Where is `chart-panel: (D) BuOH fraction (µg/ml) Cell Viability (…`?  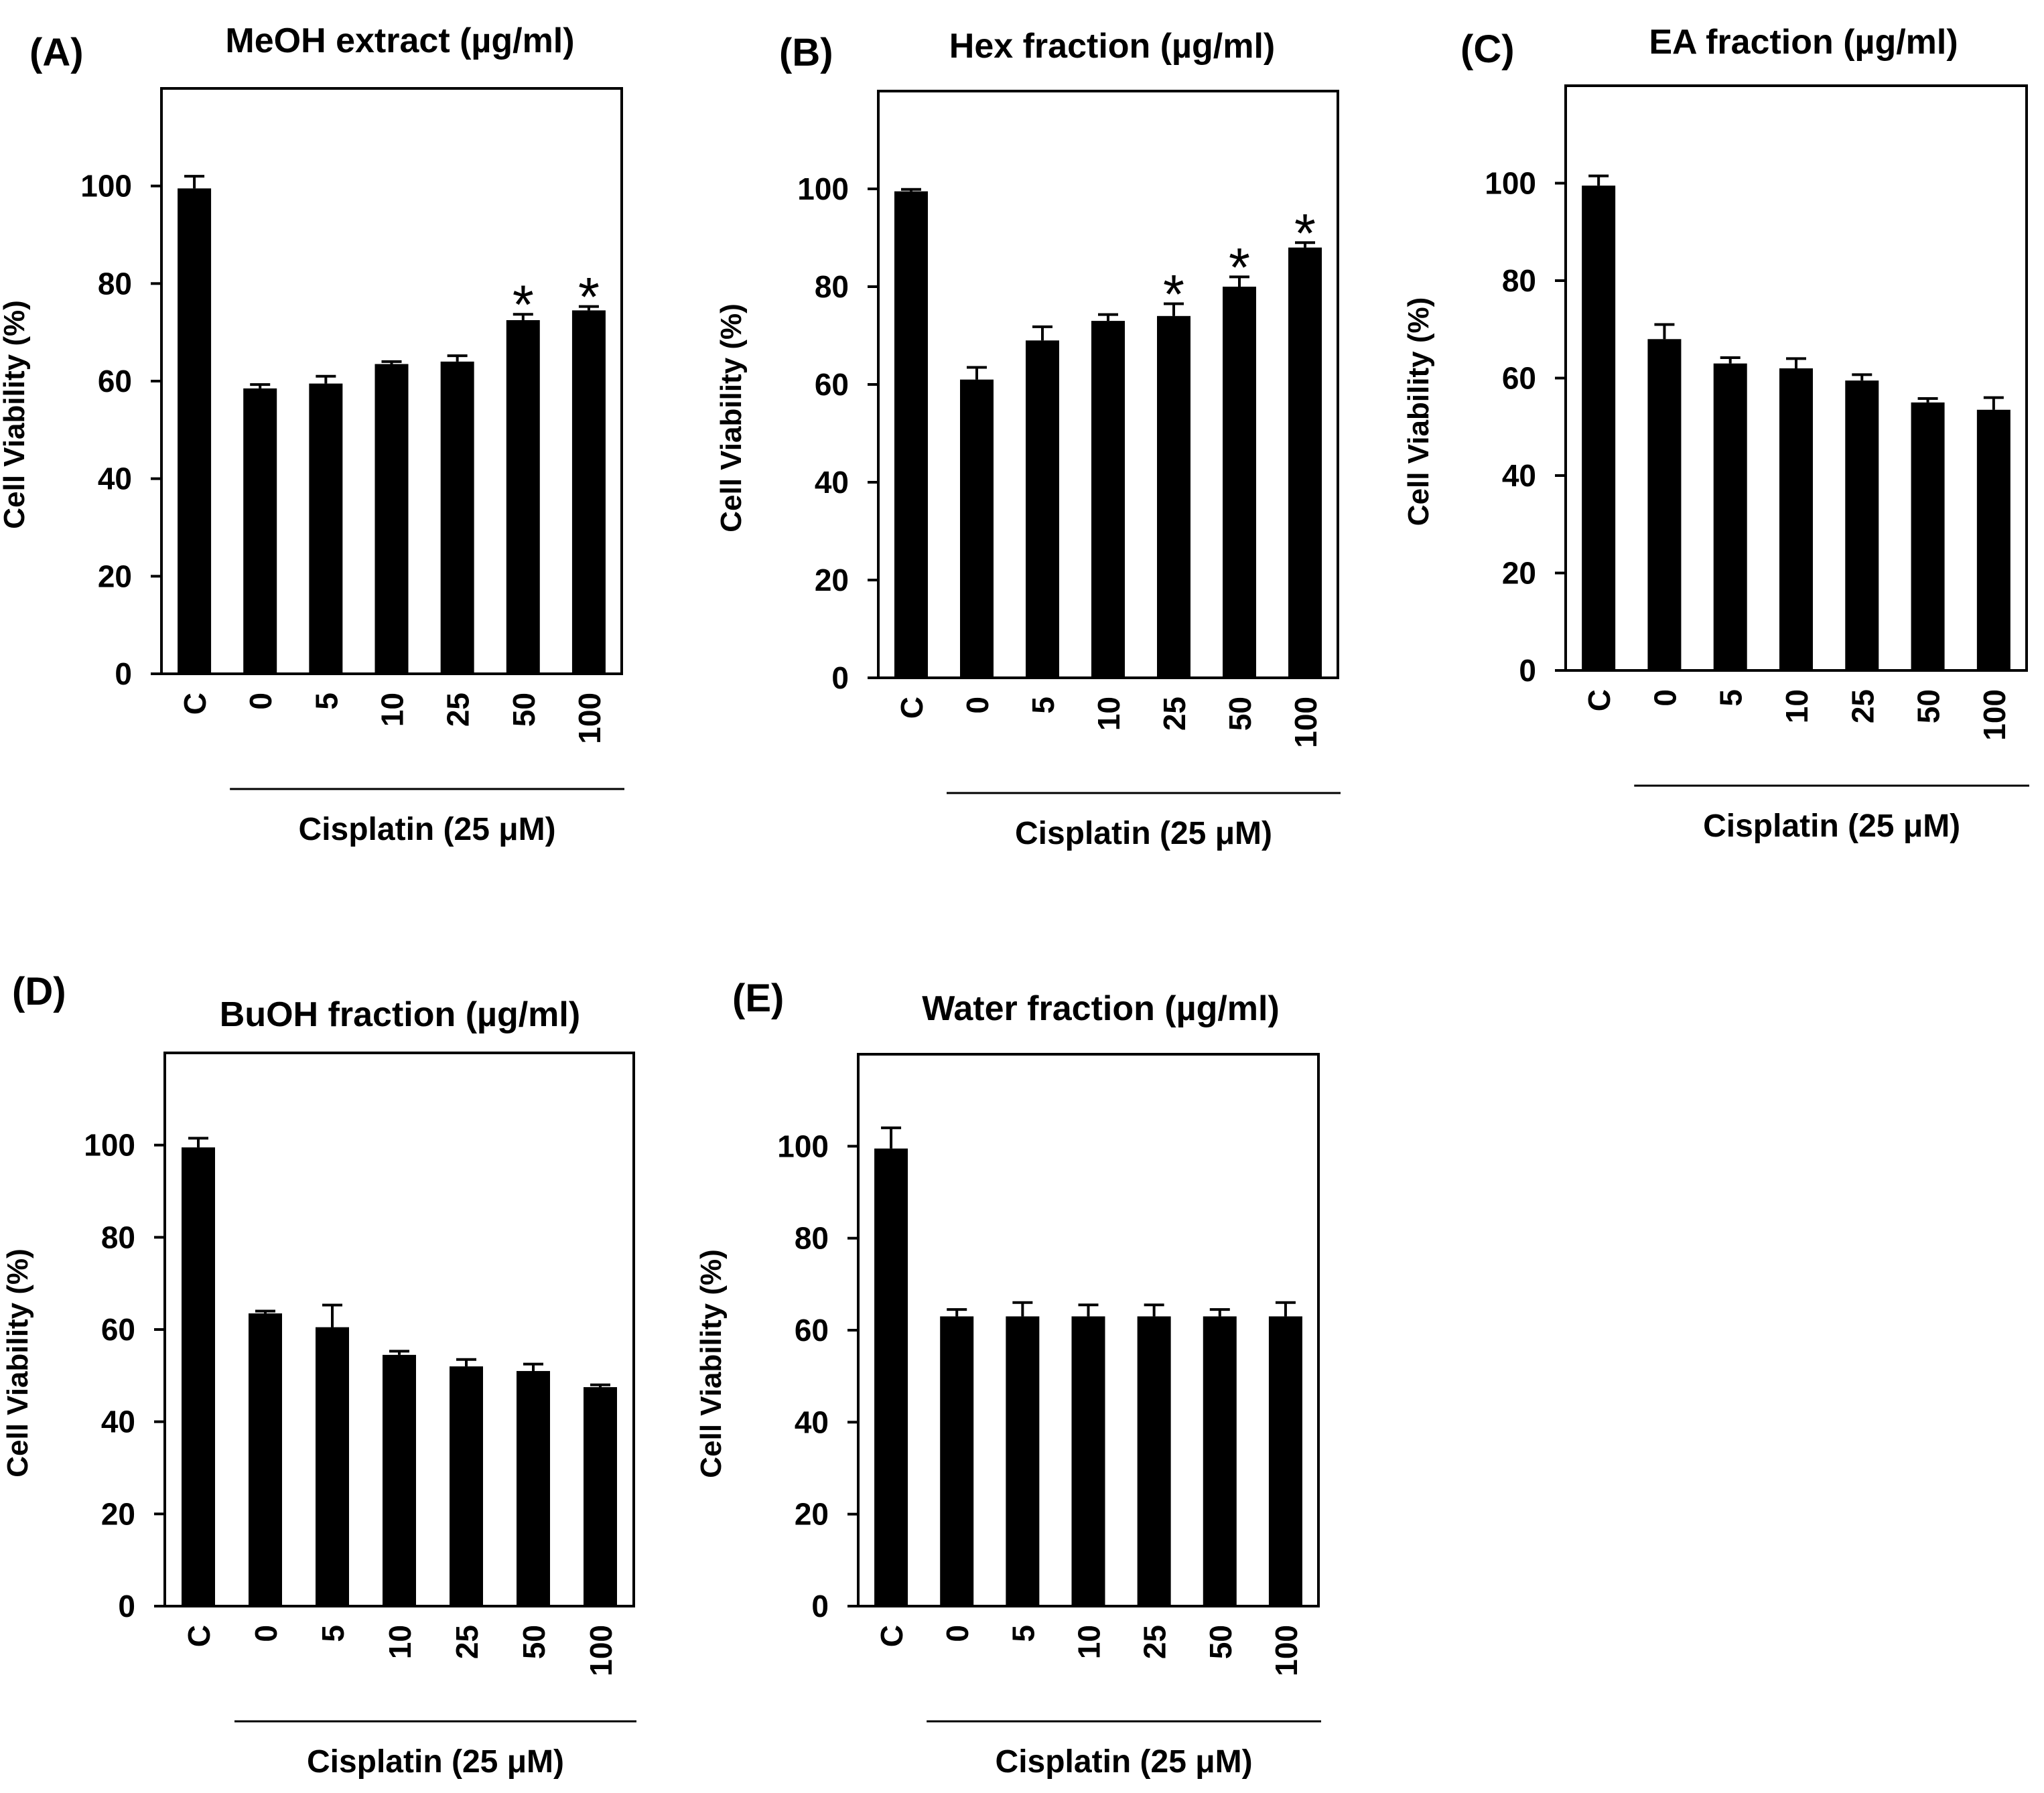 chart-panel: (D) BuOH fraction (µg/ml) Cell Viability (… is located at coordinates (318, 1375).